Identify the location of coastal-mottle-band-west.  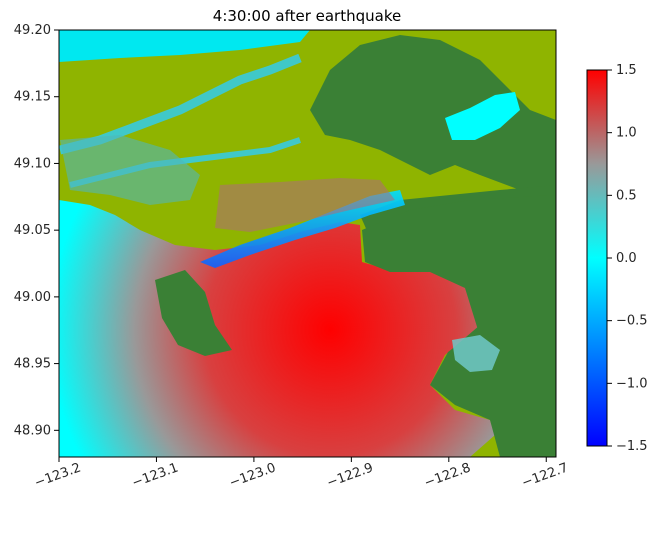
(130, 170).